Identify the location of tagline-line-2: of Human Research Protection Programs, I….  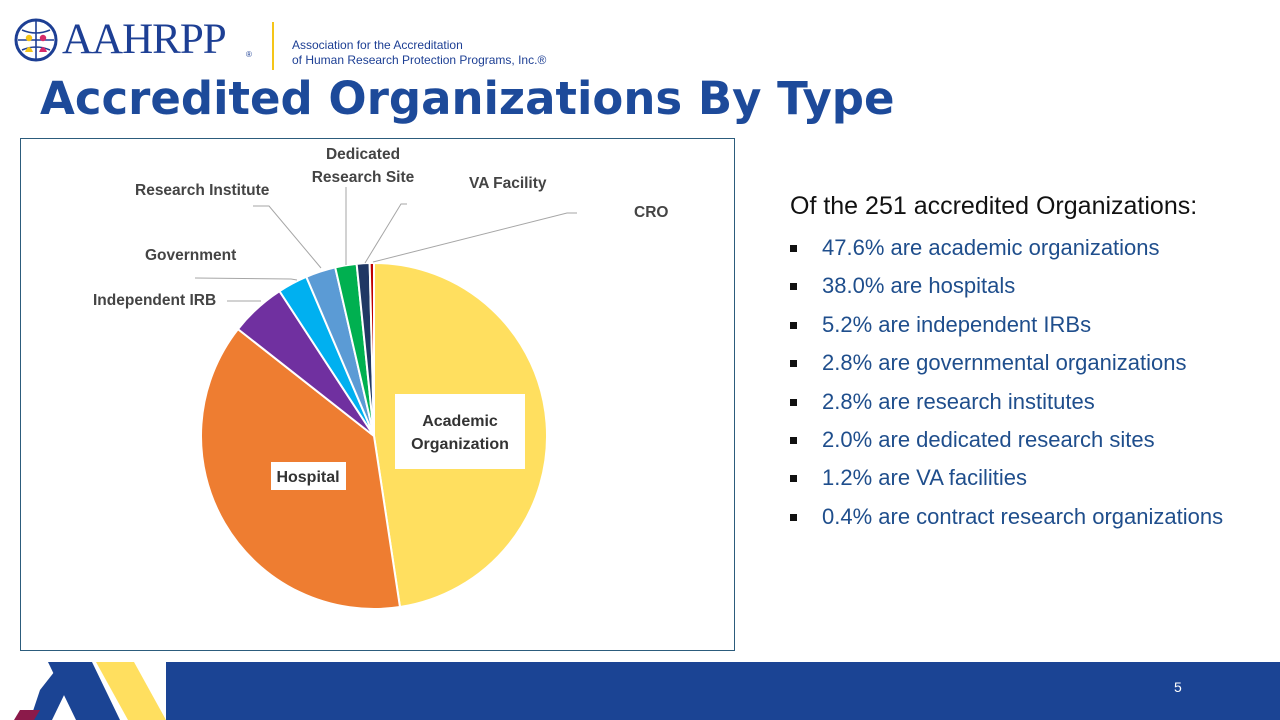
(419, 60).